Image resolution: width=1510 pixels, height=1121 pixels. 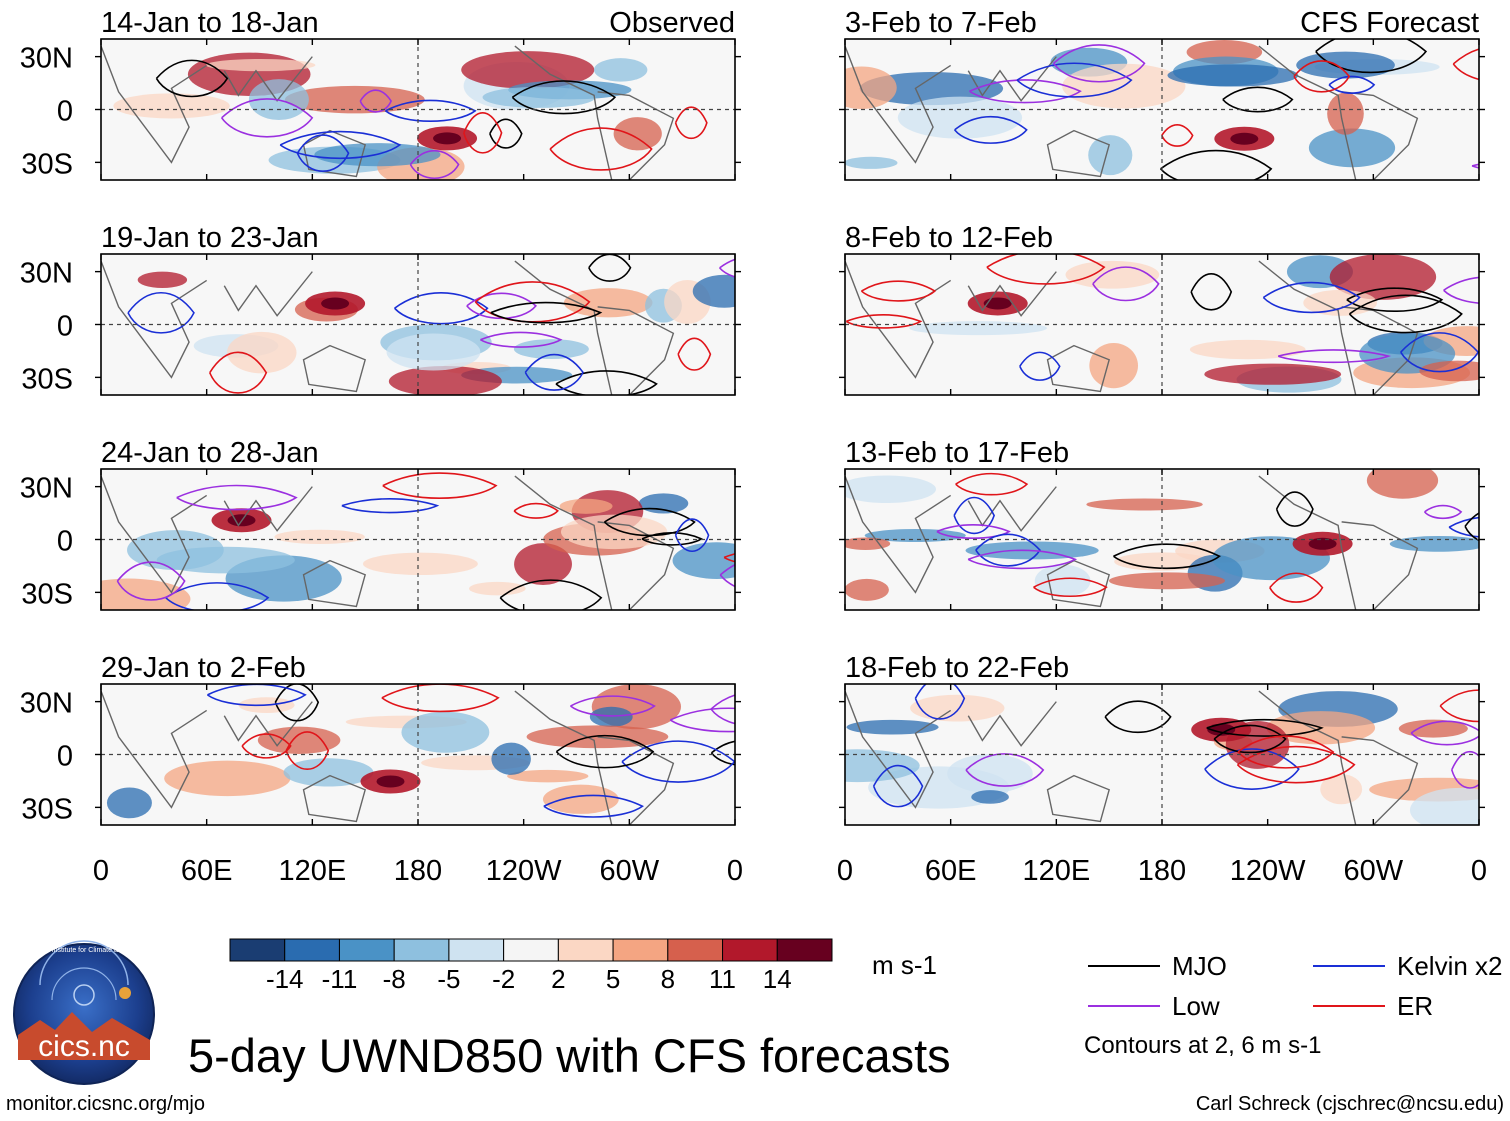 What do you see at coordinates (1196, 1006) in the screenshot?
I see `legend-label: Low` at bounding box center [1196, 1006].